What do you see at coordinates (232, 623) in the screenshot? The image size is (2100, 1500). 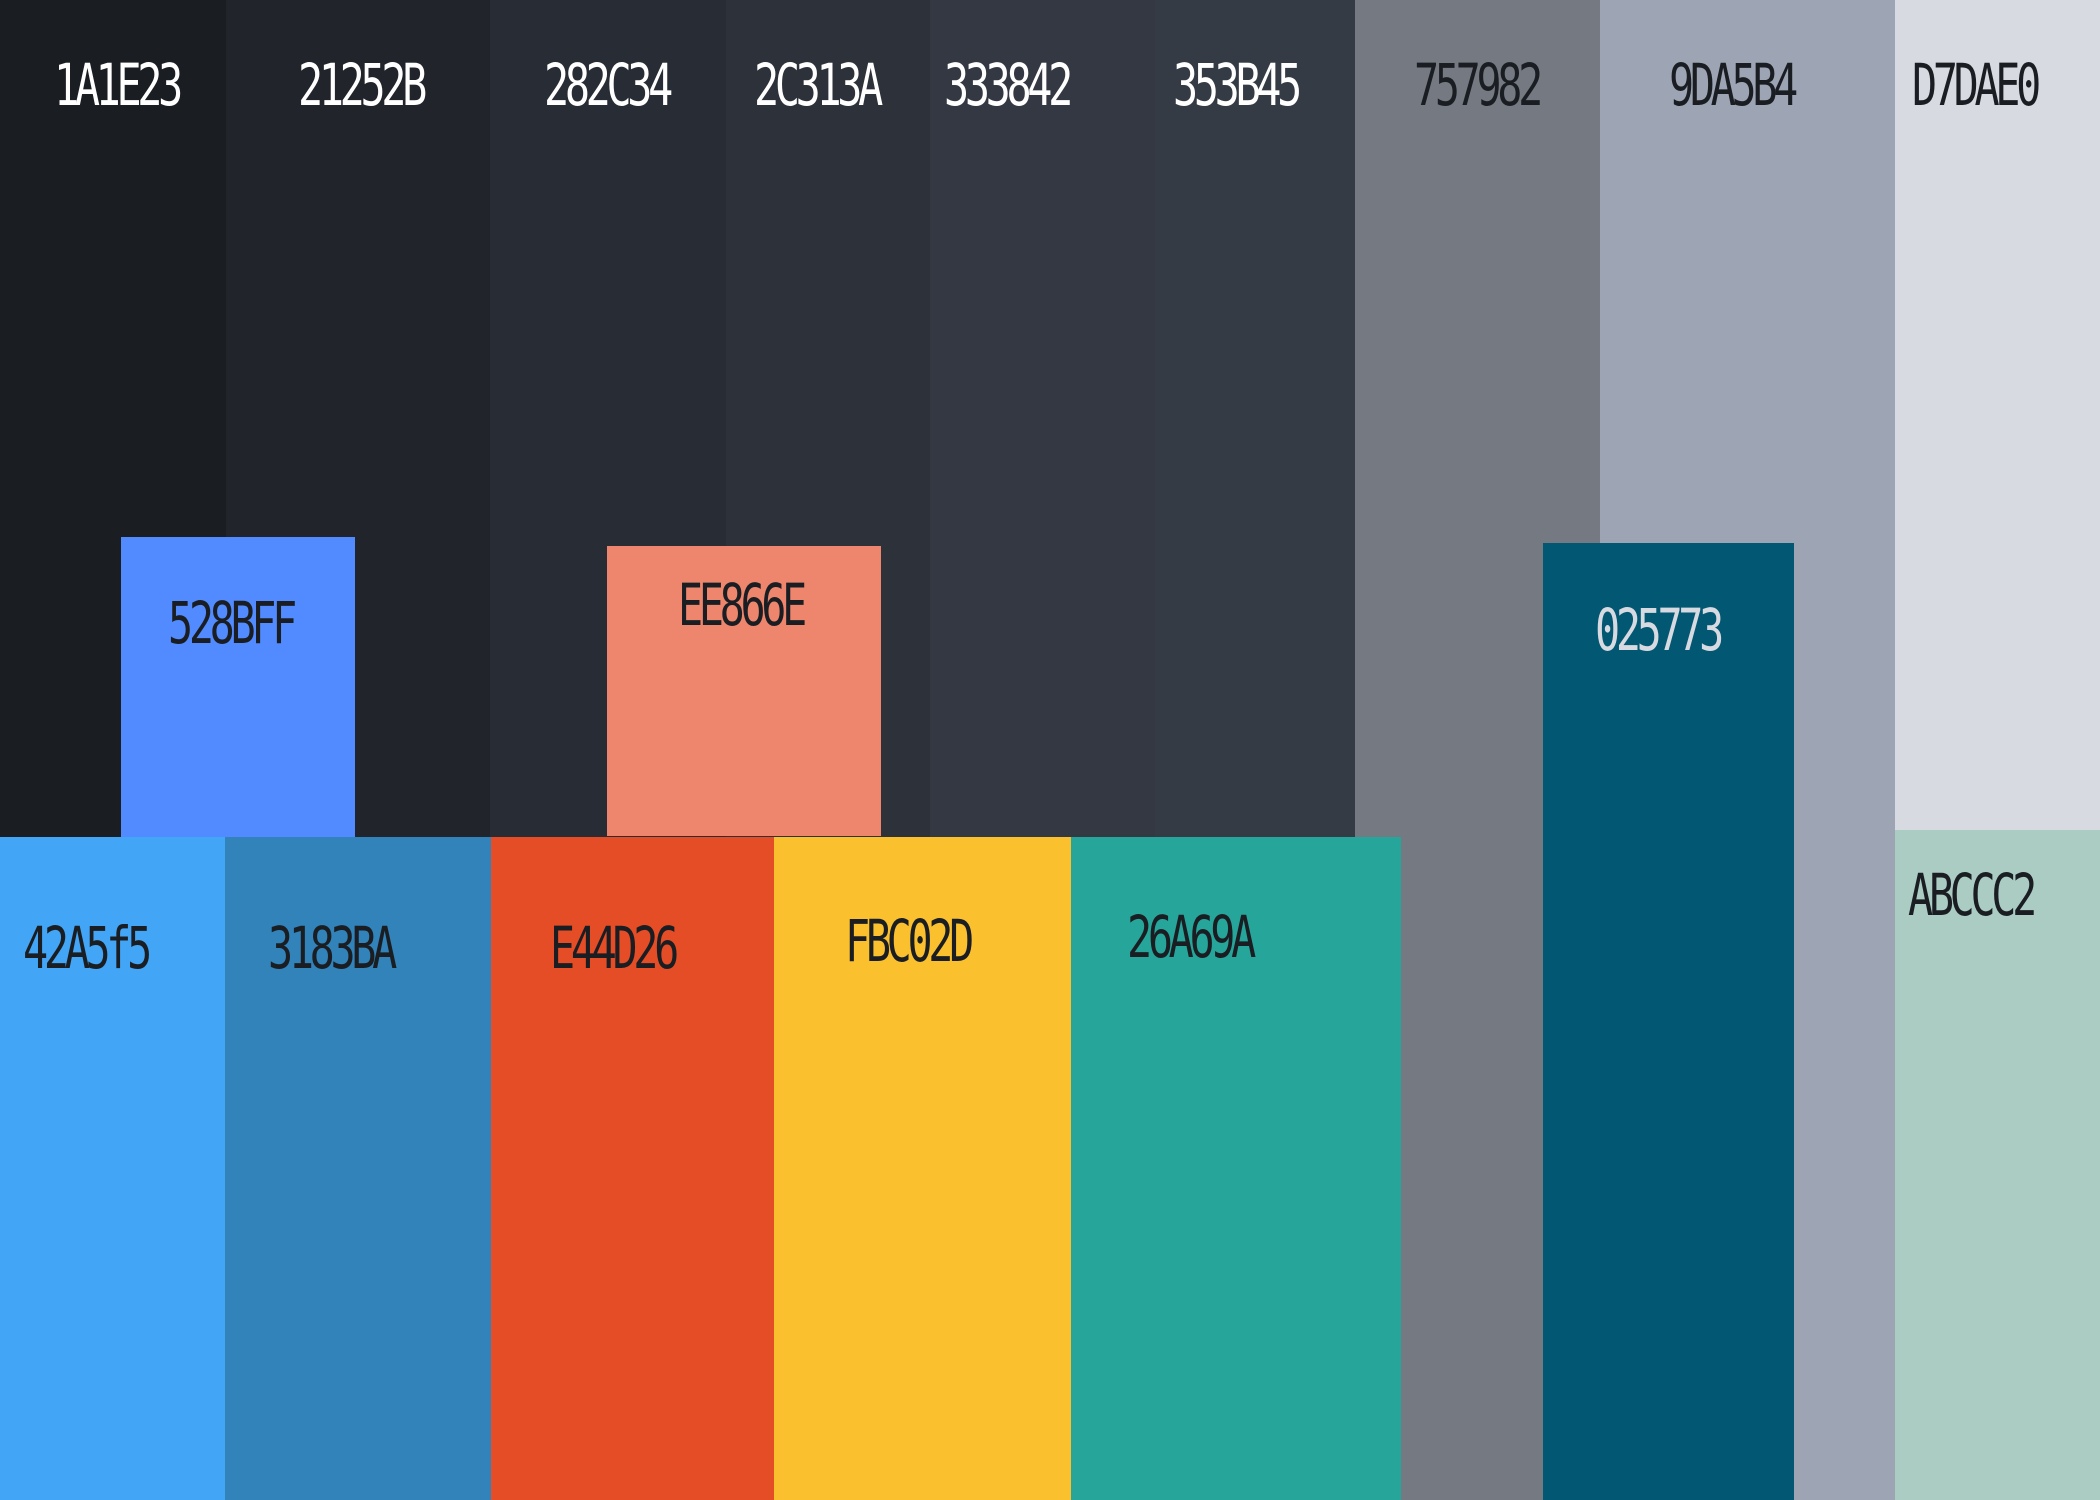 I see `label-528bff: 528BFF` at bounding box center [232, 623].